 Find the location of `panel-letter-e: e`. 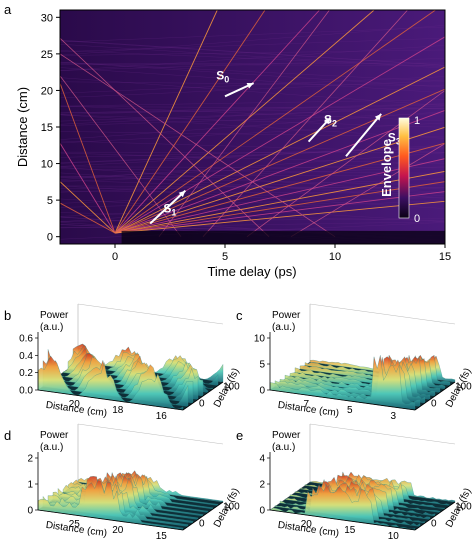

panel-letter-e: e is located at coordinates (239, 435).